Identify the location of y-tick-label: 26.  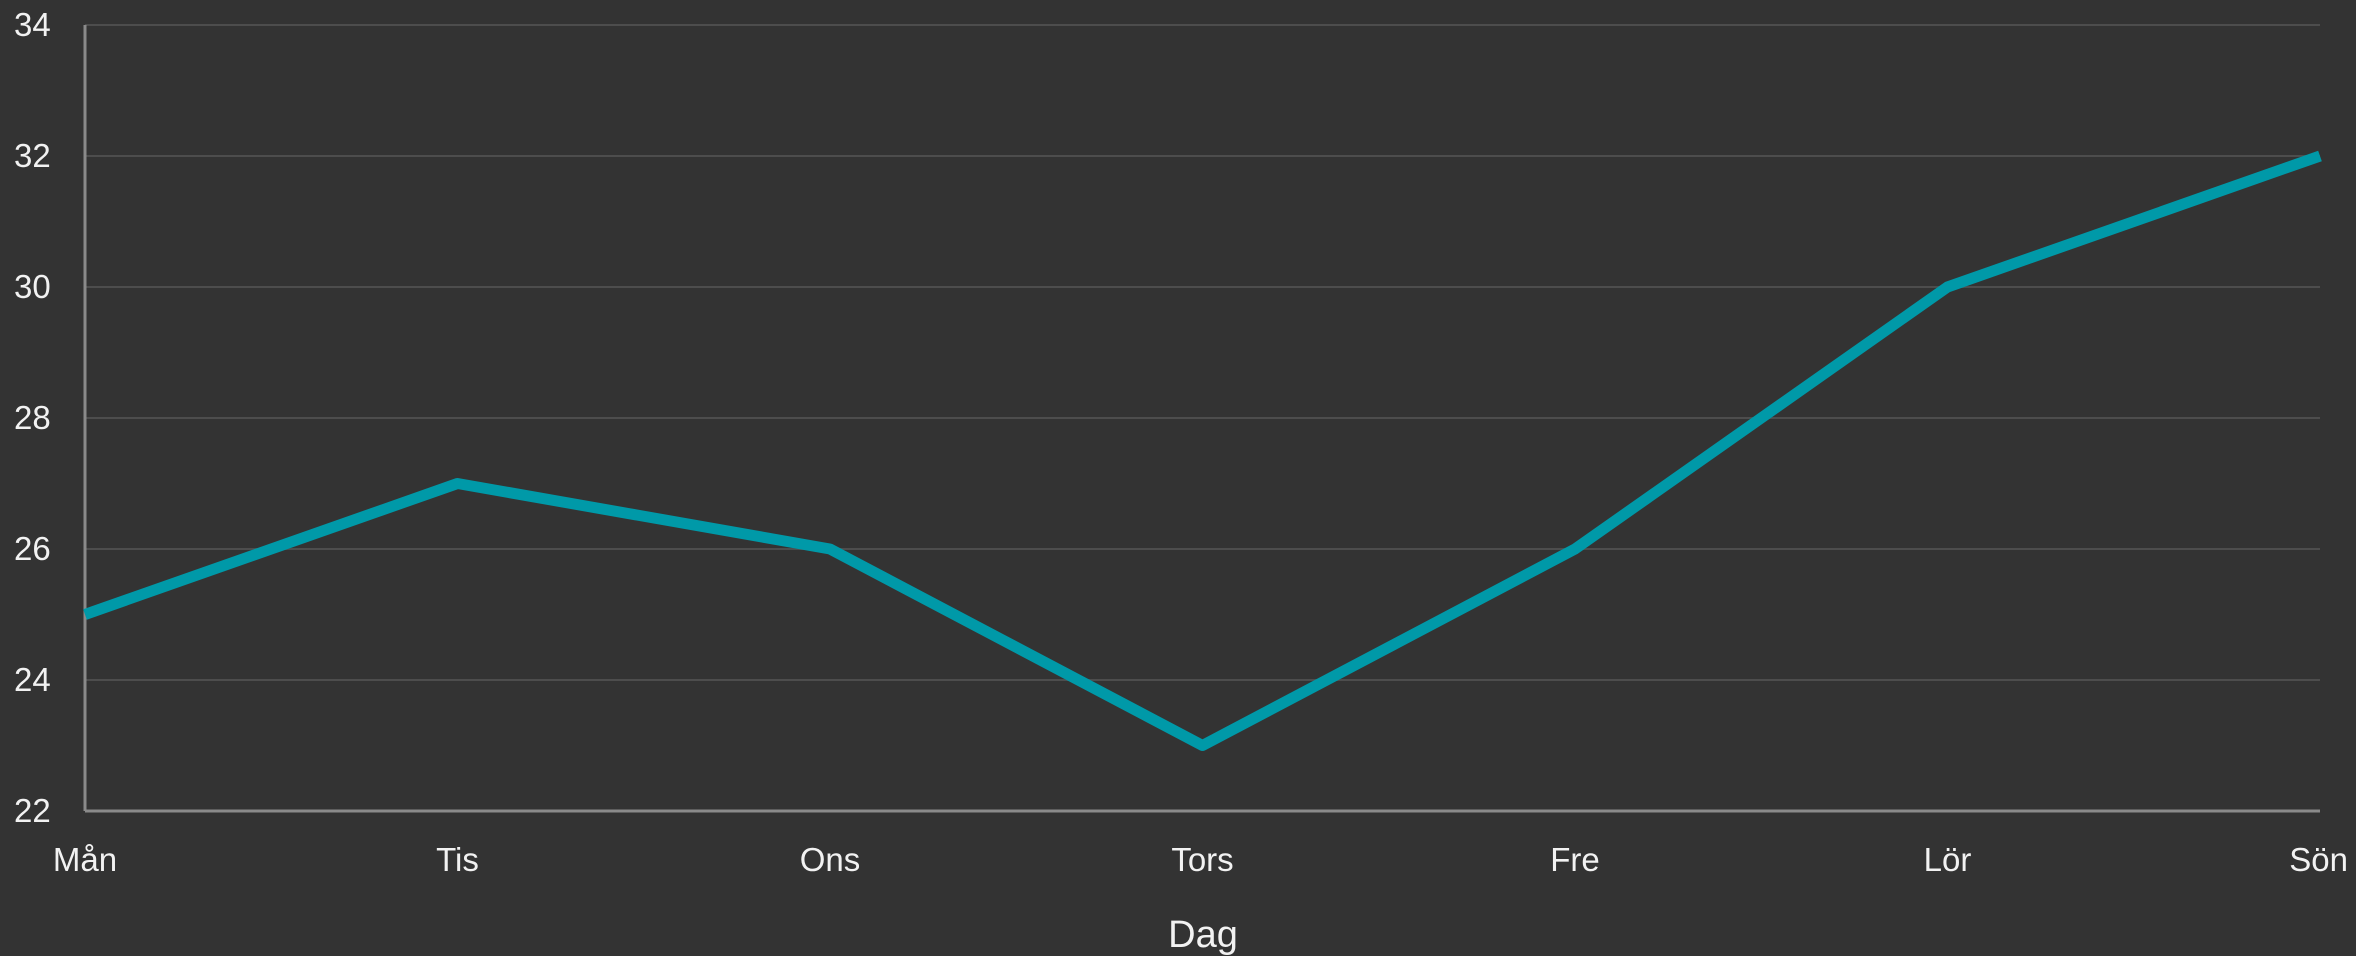
(32, 548).